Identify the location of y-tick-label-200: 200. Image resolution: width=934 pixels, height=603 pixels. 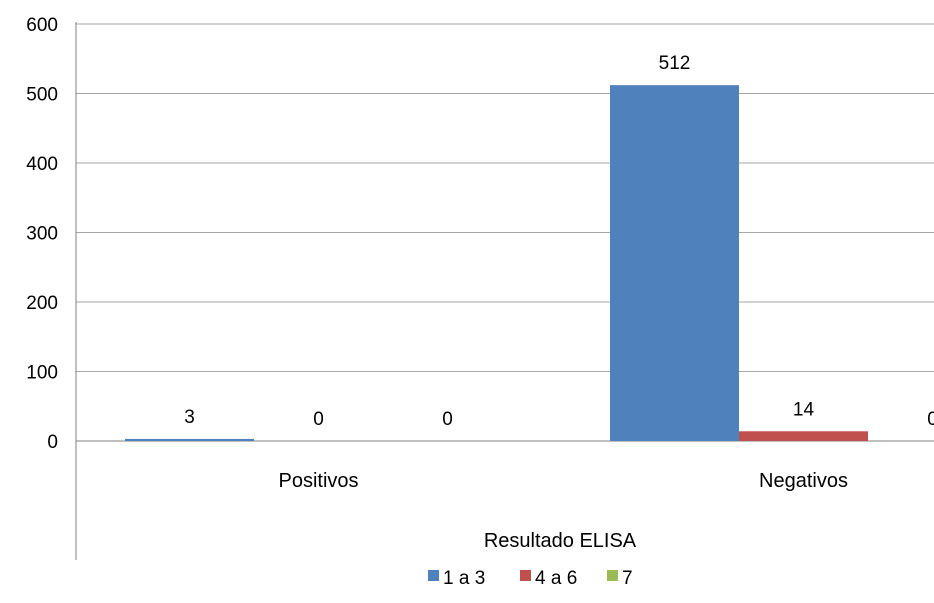
(42, 303).